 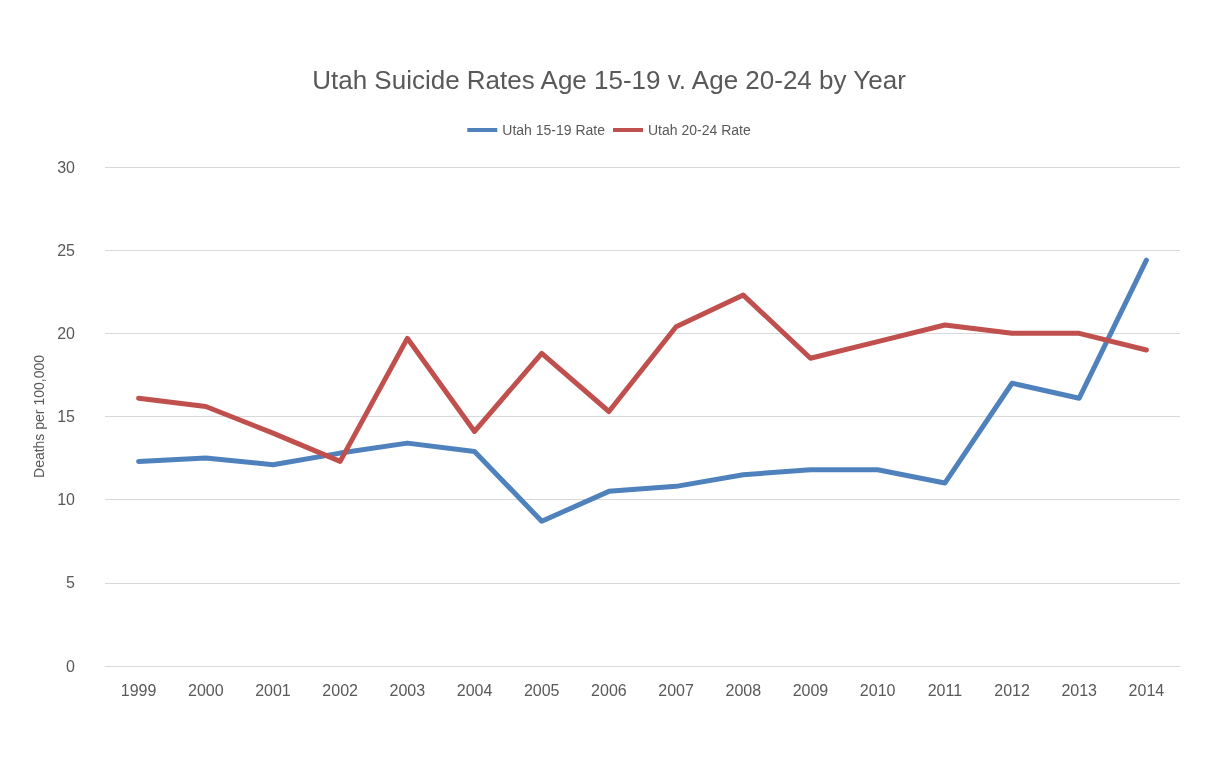 I want to click on y-tick-label: 15, so click(x=66, y=416).